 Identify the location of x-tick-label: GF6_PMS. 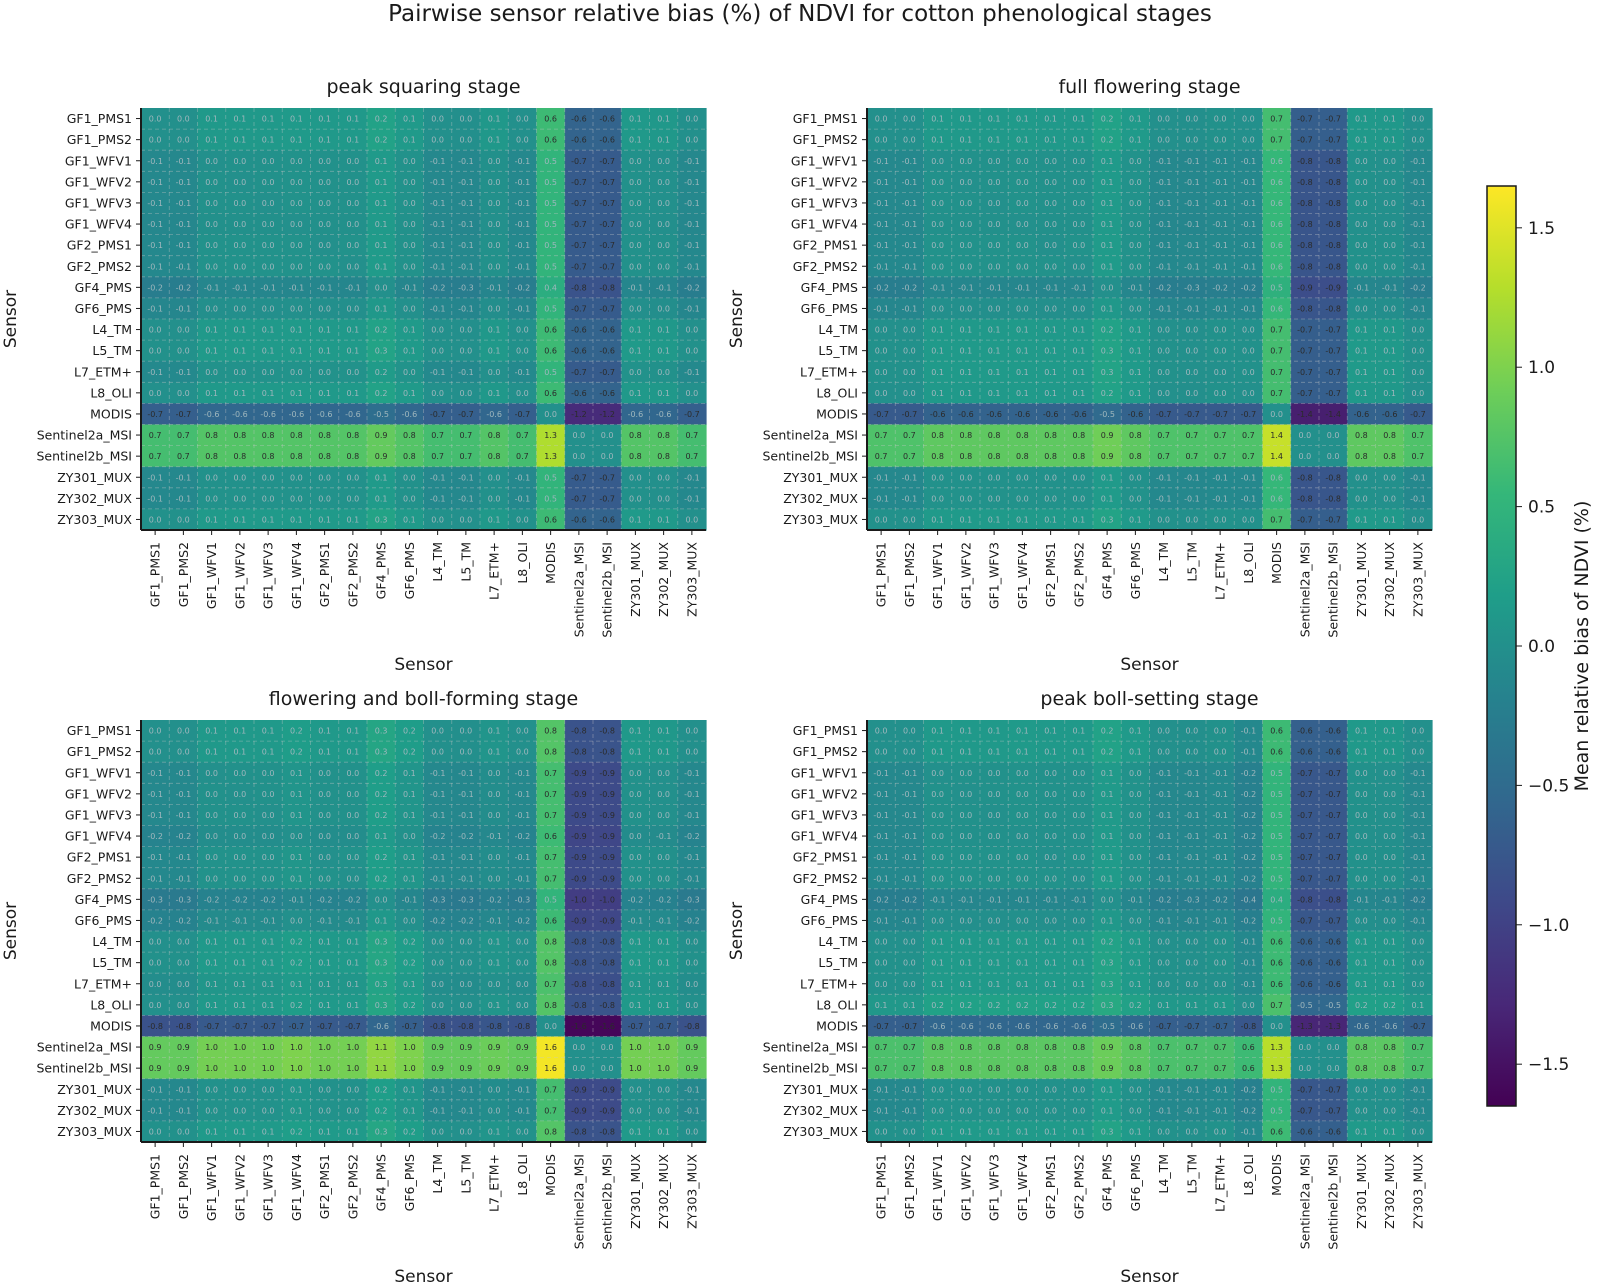
(1135, 570).